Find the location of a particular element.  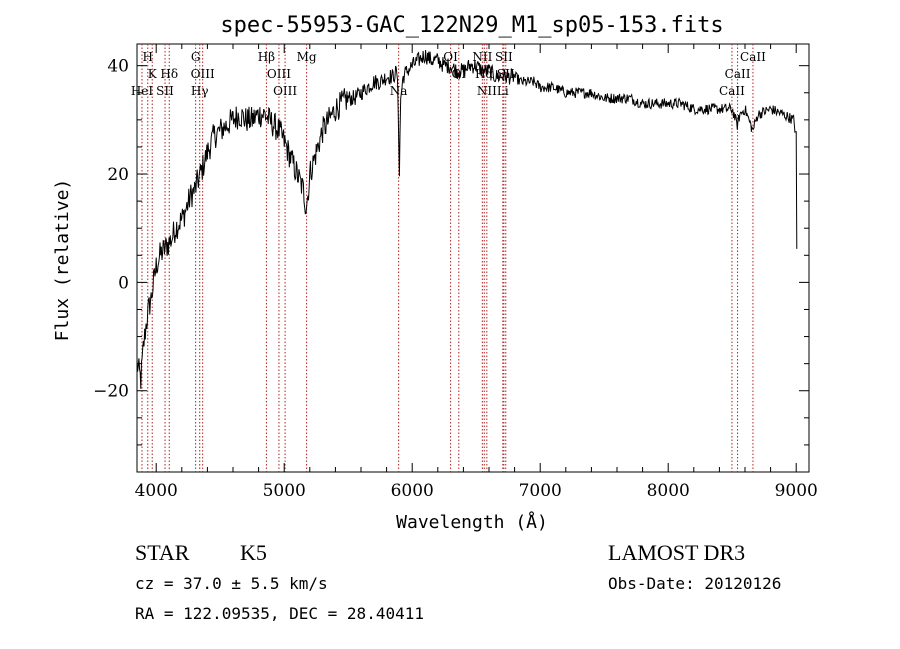

survey-name: LAMOST DR3 is located at coordinates (677, 552).